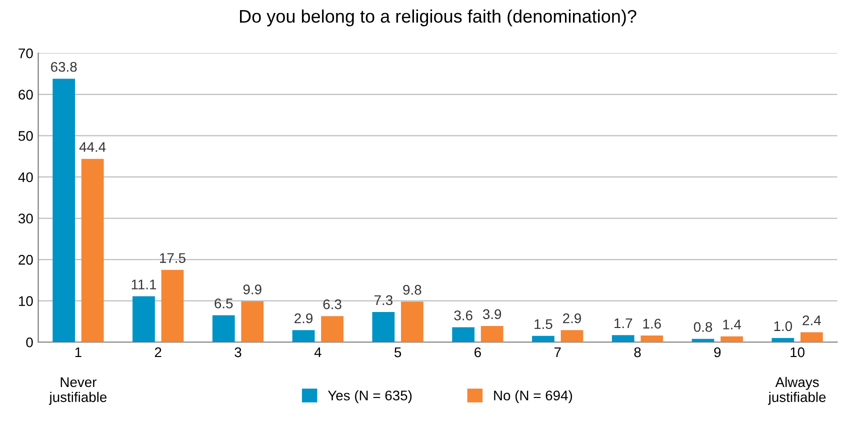 Image resolution: width=850 pixels, height=425 pixels. I want to click on chart-title: Do you belong to a religious faith (denomination)?, so click(438, 17).